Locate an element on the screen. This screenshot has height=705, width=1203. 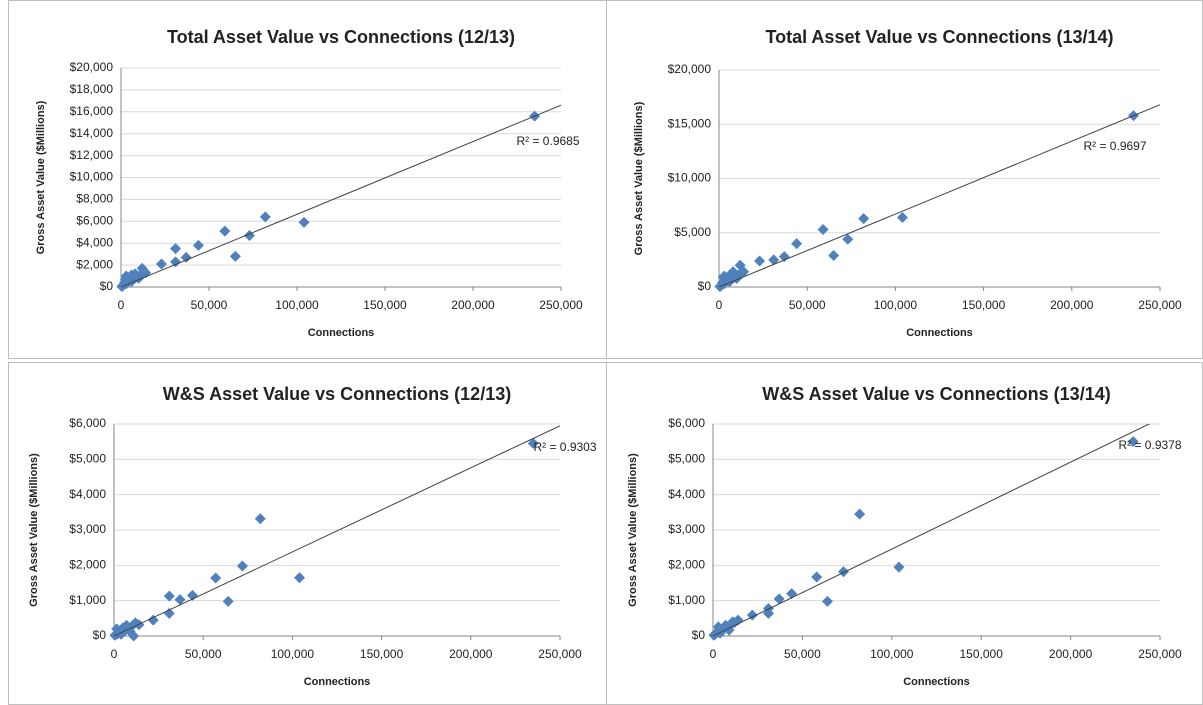
y-tick-label: $15,000 is located at coordinates (690, 123).